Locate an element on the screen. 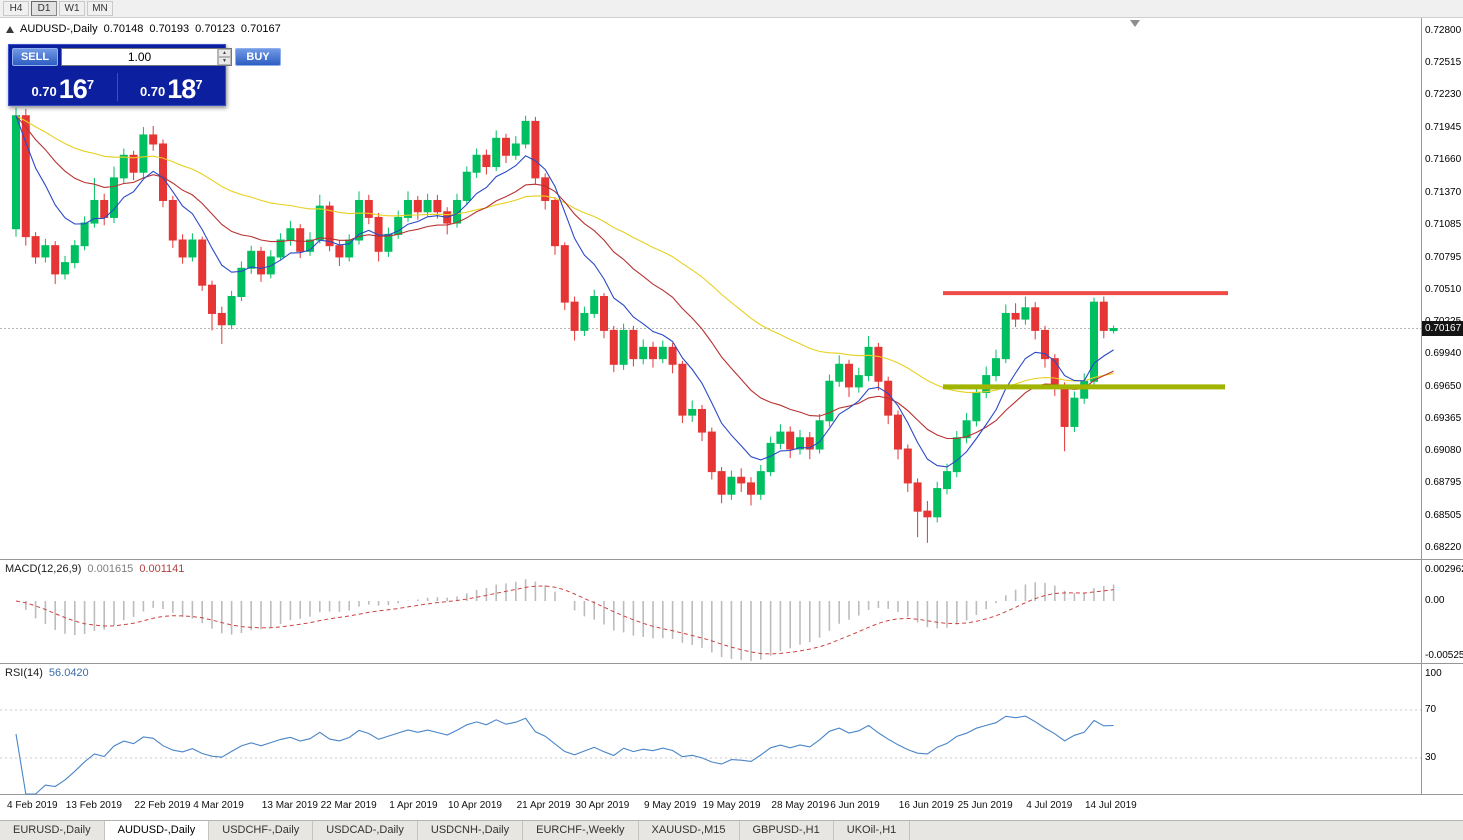 The height and width of the screenshot is (840, 1463). volume-down-button: ▼ is located at coordinates (224, 61).